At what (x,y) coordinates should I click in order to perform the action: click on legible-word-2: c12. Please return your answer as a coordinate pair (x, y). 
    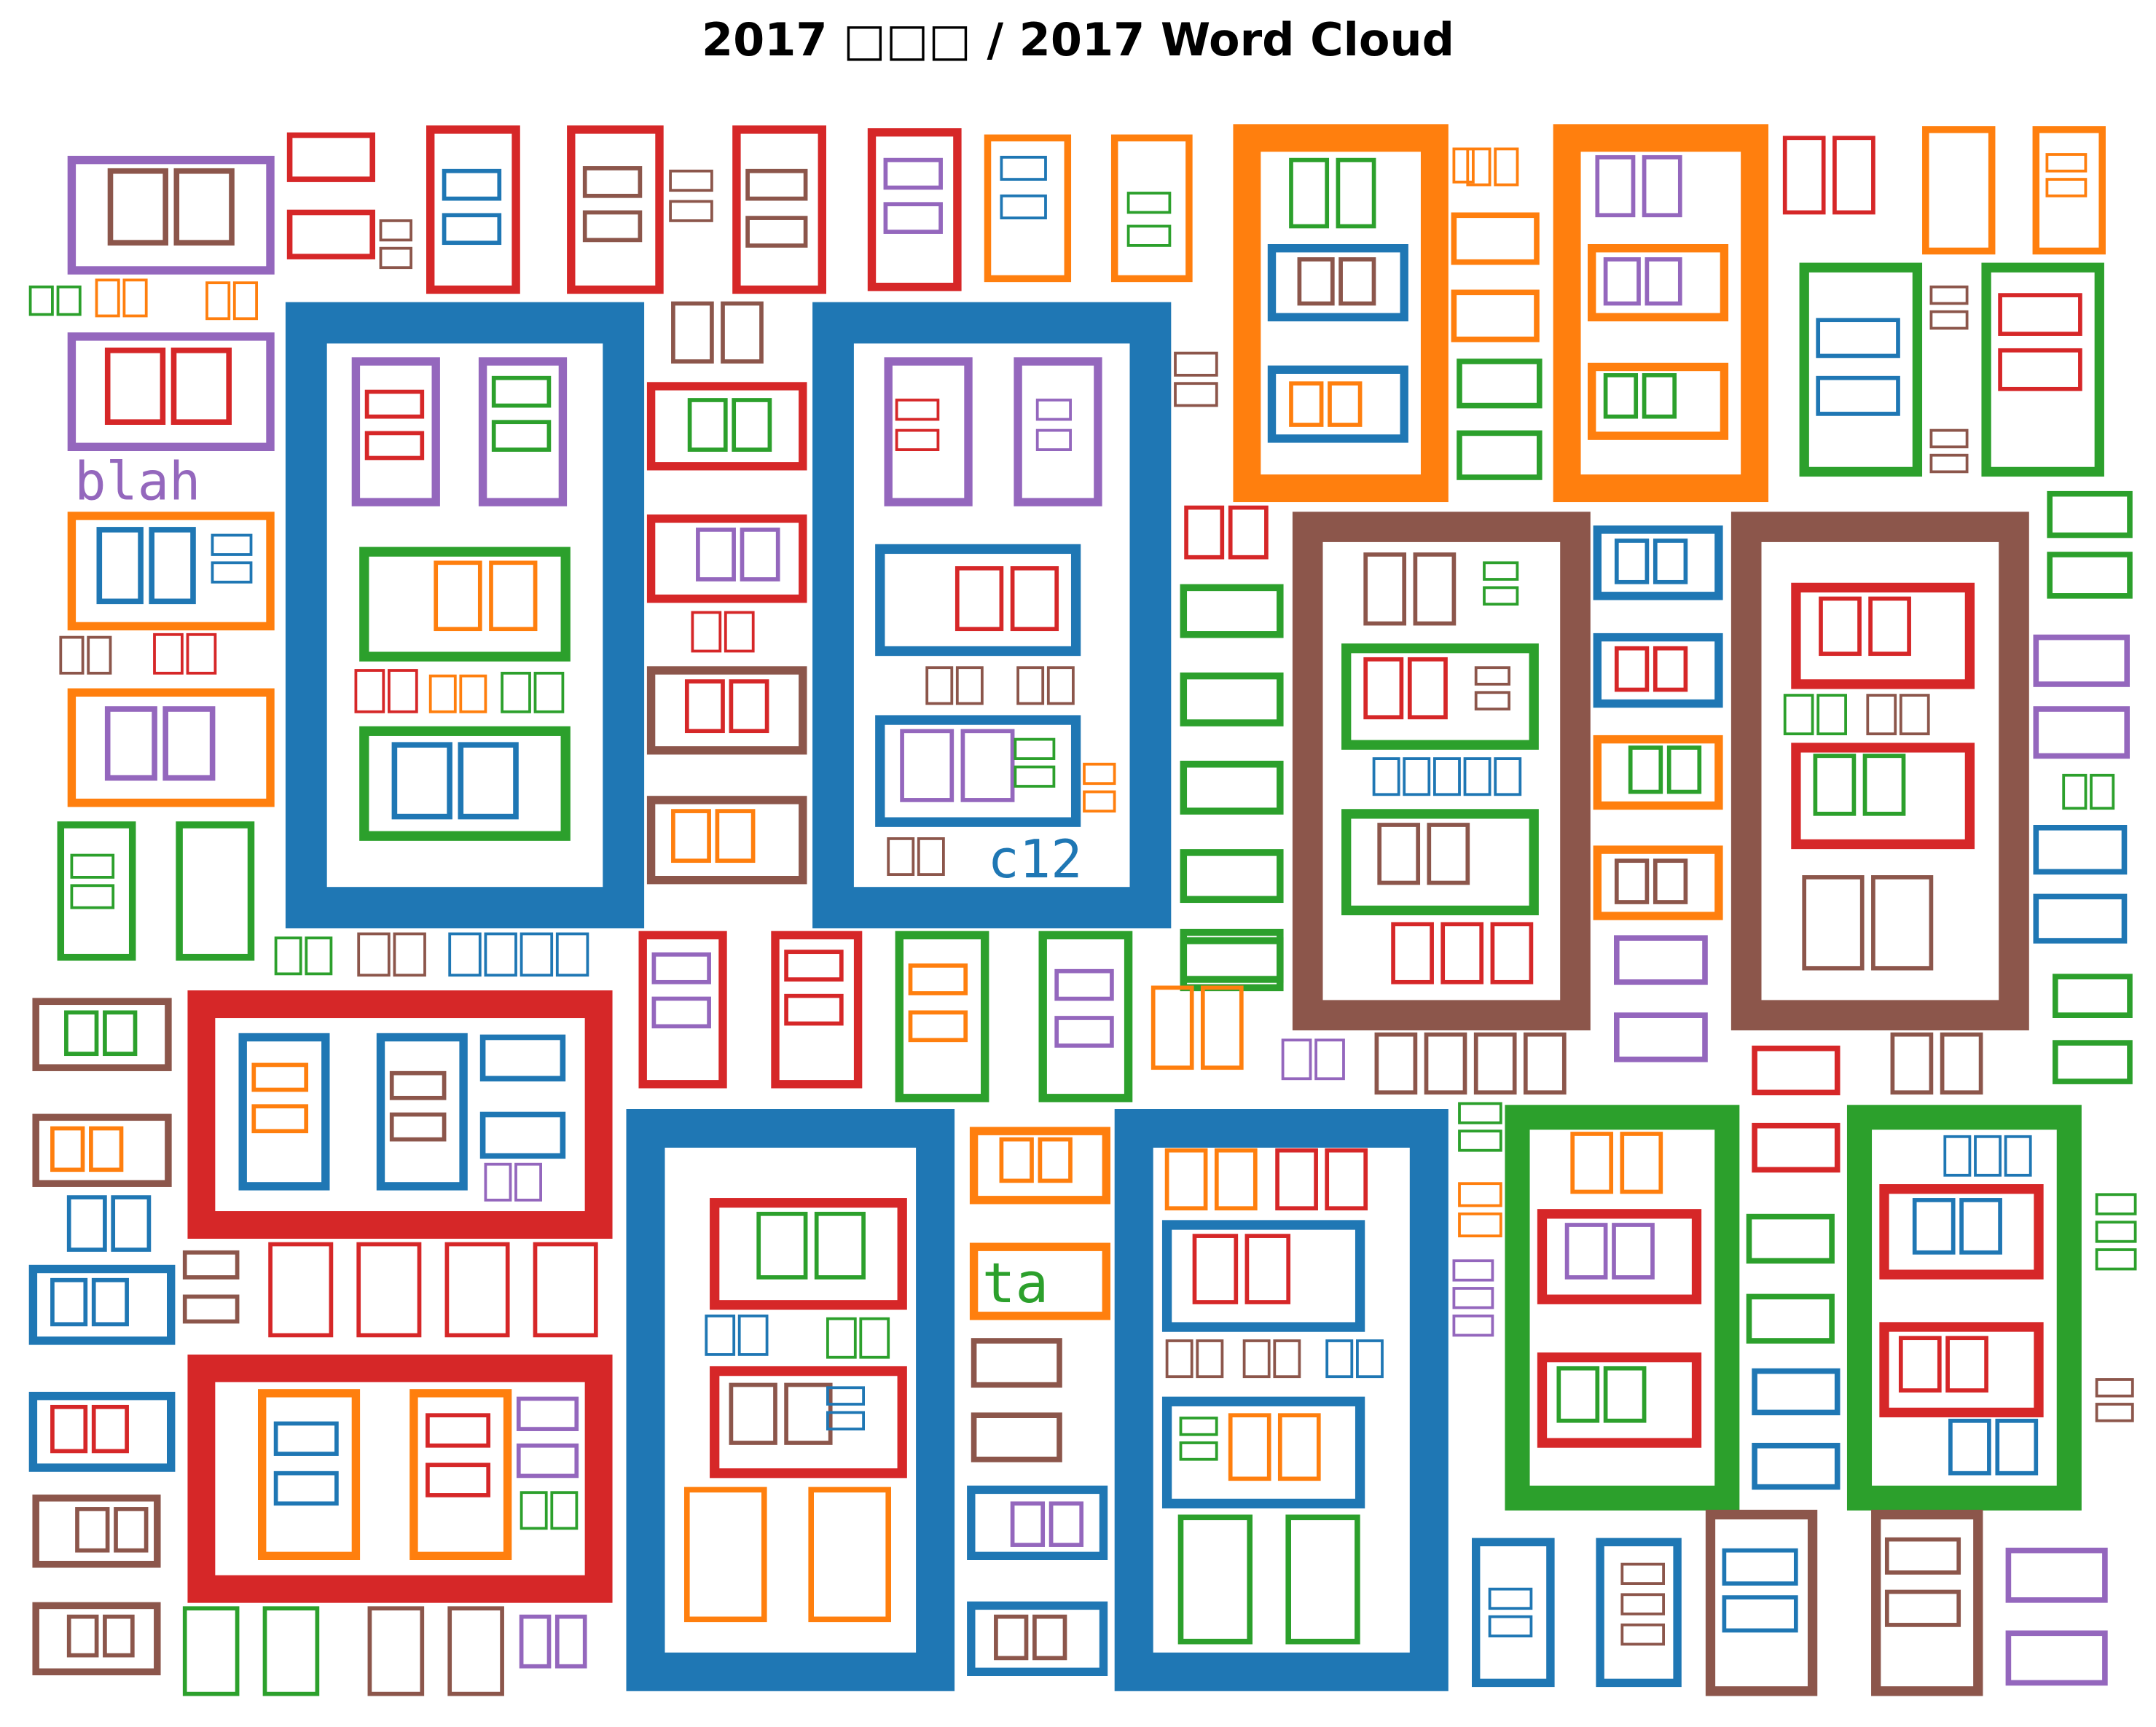
    Looking at the image, I should click on (1035, 859).